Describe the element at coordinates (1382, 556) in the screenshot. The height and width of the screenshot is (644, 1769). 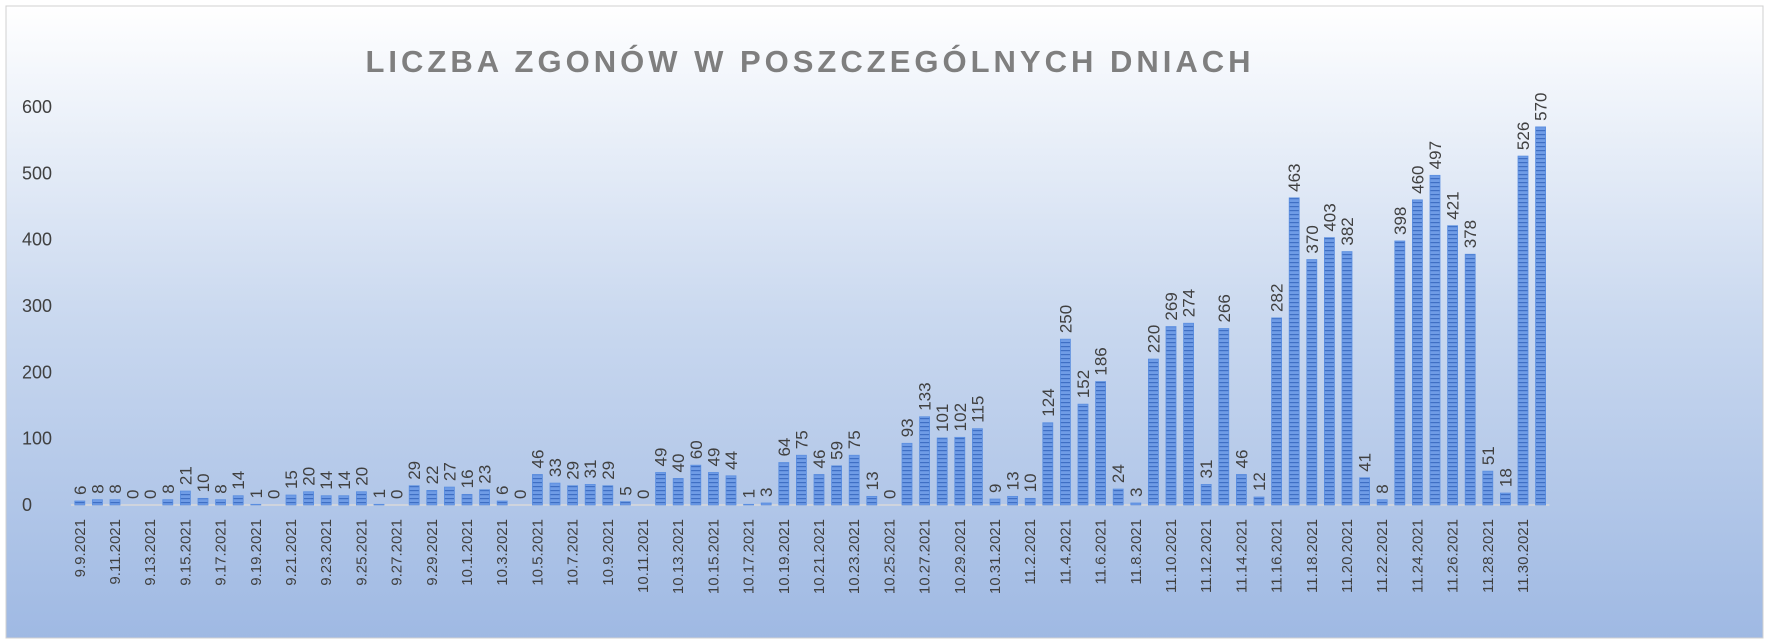
I see `x-tick-label: 11.22.2021` at that location.